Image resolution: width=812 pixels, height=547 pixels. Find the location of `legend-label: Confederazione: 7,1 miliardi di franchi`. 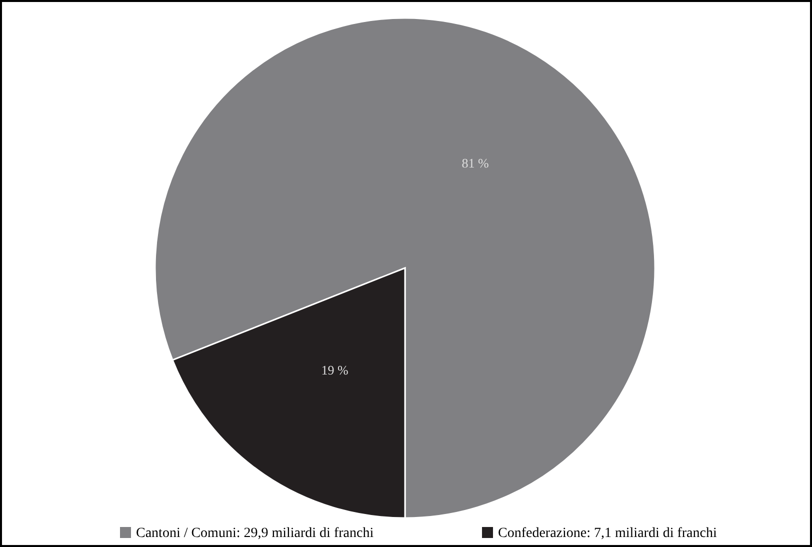

legend-label: Confederazione: 7,1 miliardi di franchi is located at coordinates (607, 533).